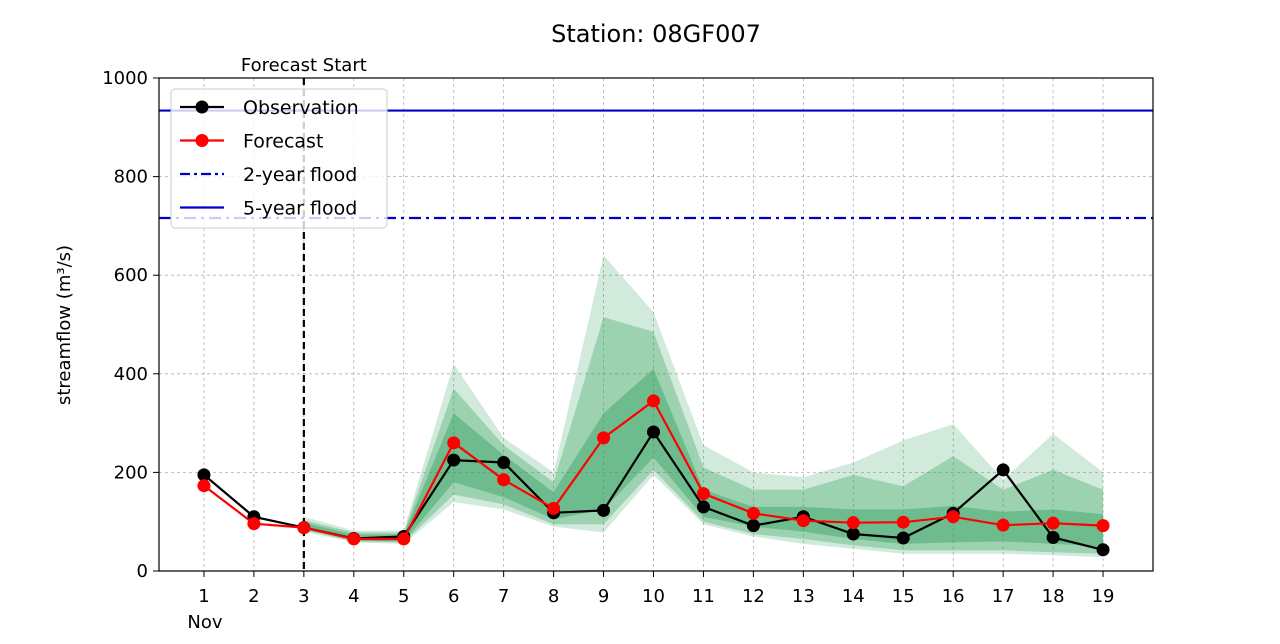 The image size is (1280, 644). Describe the element at coordinates (131, 177) in the screenshot. I see `y-tick-label: 800` at that location.